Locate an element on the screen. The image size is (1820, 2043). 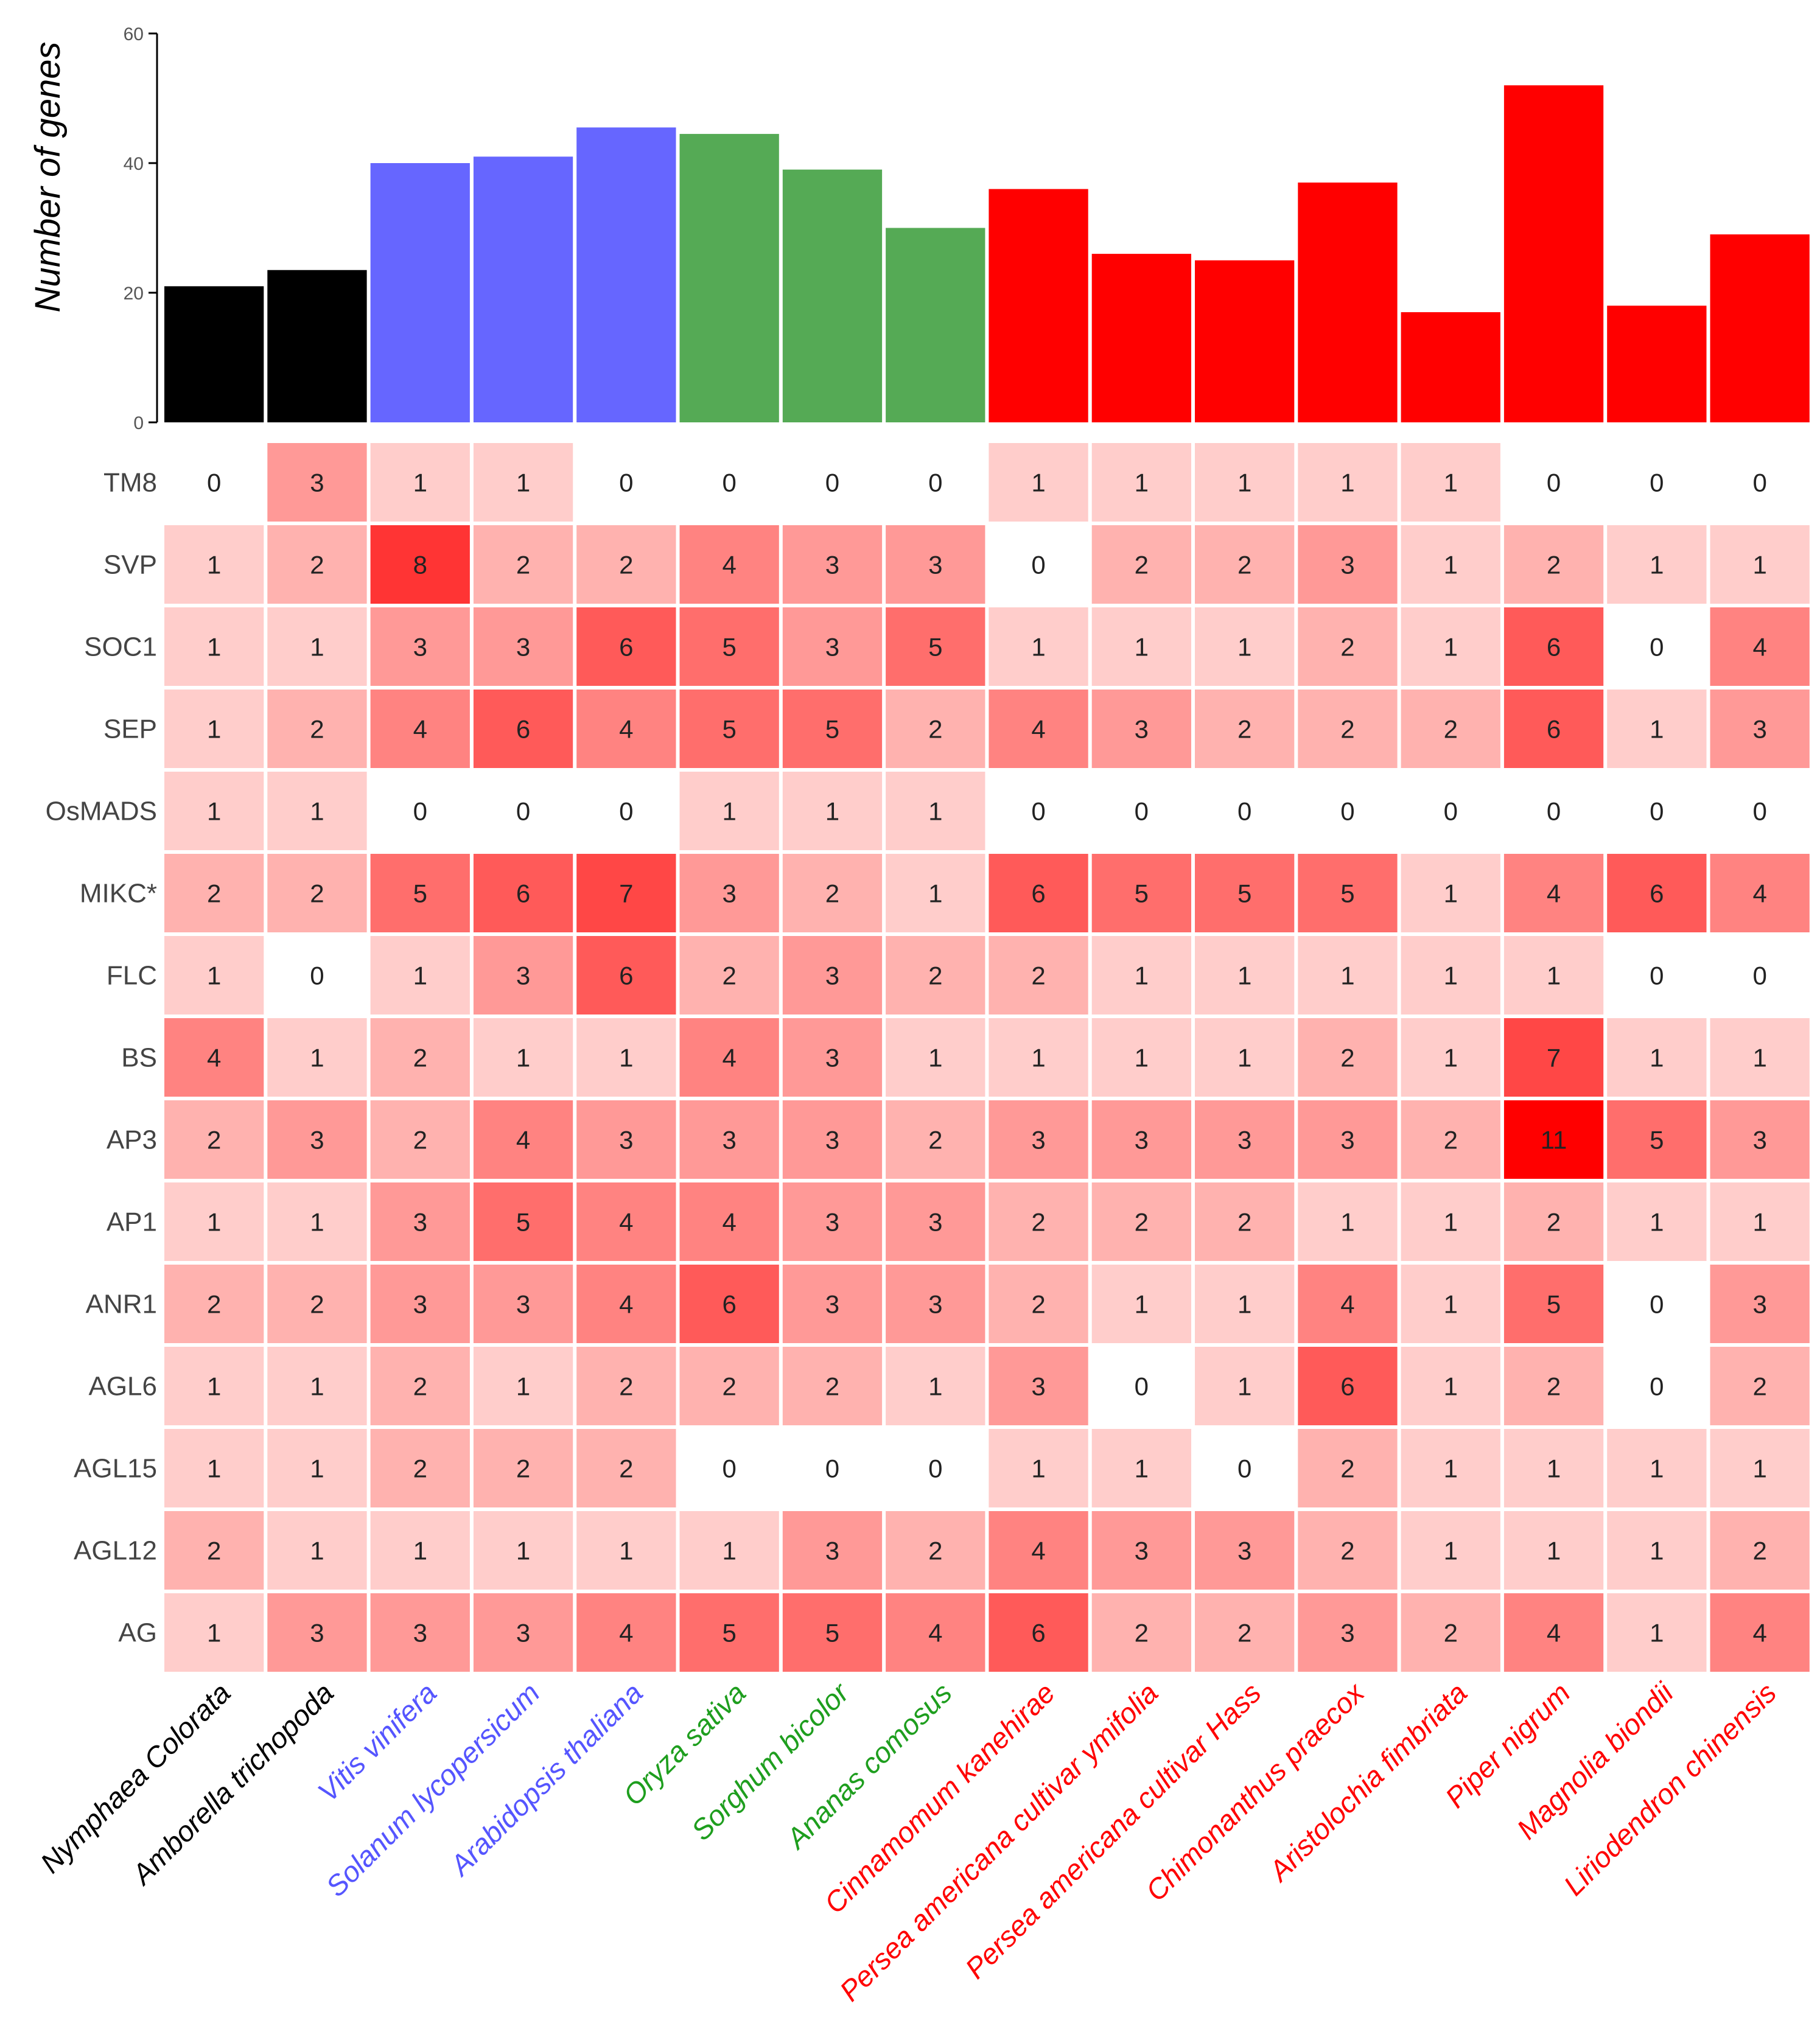
heatmap-row-label: ANR1 is located at coordinates (122, 1304).